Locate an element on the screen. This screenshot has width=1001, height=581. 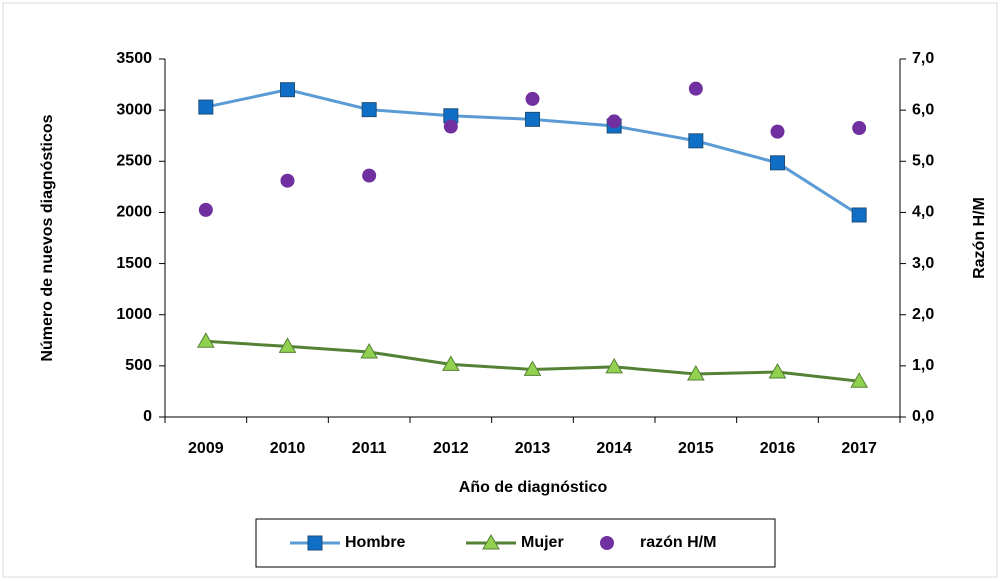
y2-tick-label: 0,0 is located at coordinates (923, 416).